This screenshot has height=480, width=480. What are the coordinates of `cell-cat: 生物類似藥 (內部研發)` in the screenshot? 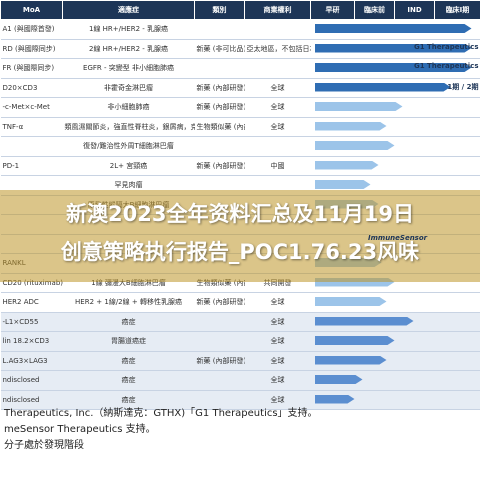 It's located at (219, 127).